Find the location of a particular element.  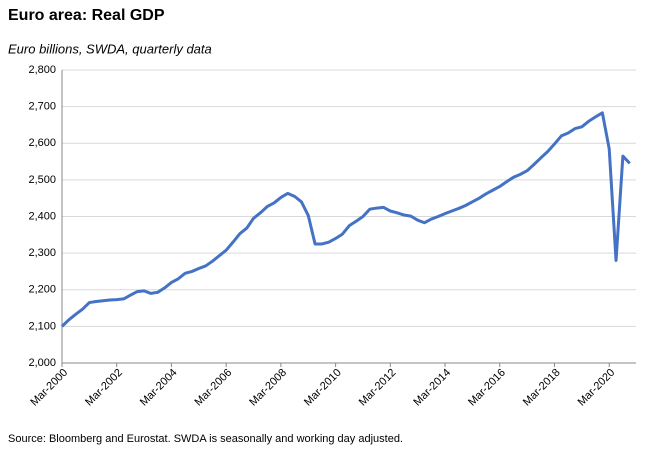

x-tick-label: Mar-2008 is located at coordinates (268, 388).